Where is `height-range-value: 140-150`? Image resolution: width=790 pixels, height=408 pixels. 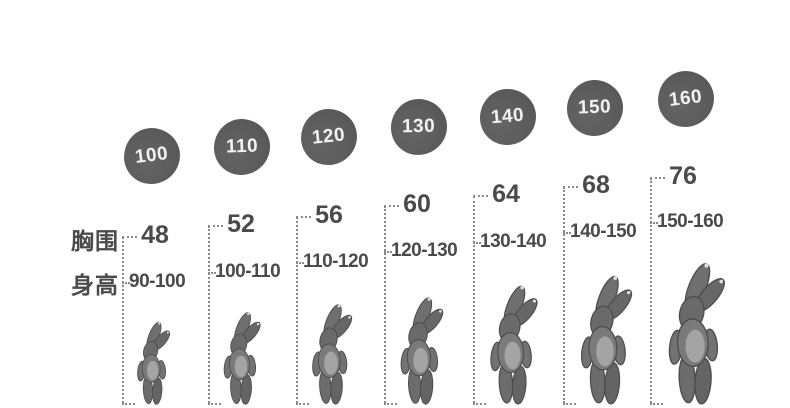
height-range-value: 140-150 is located at coordinates (603, 231).